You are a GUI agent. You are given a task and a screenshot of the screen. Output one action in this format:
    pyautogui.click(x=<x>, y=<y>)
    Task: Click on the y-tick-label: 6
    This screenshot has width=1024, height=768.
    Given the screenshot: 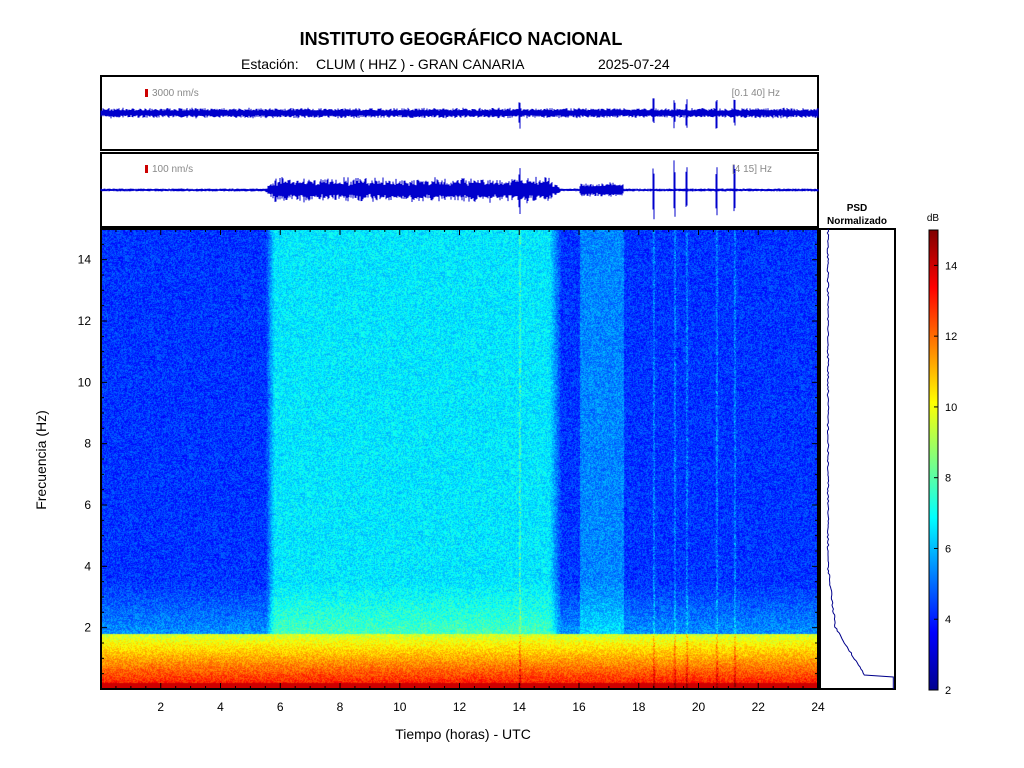 What is the action you would take?
    pyautogui.click(x=87, y=505)
    